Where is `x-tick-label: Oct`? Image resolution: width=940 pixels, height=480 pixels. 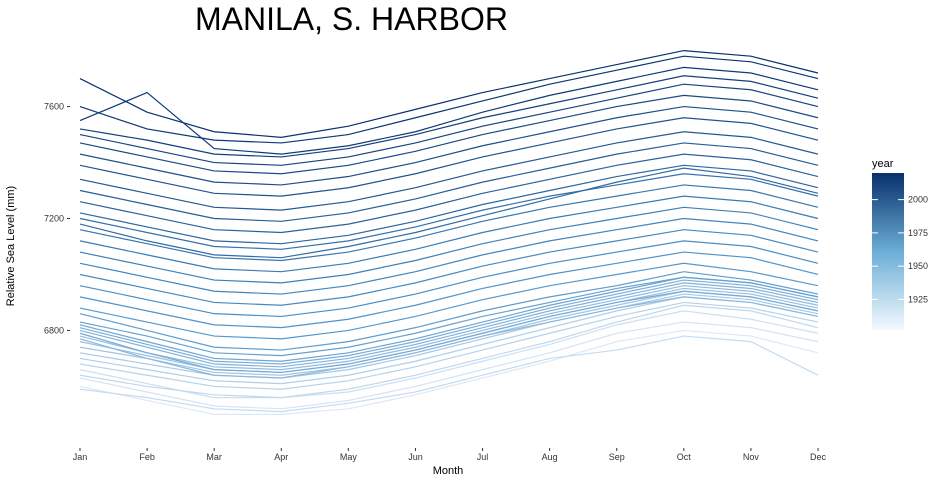 x-tick-label: Oct is located at coordinates (684, 457).